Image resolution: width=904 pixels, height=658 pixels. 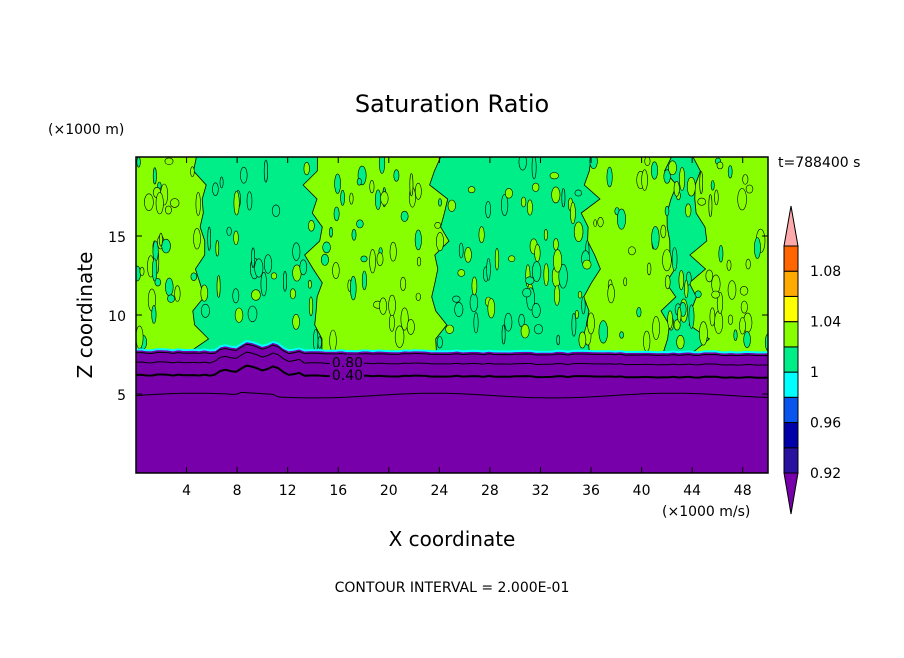 What do you see at coordinates (825, 323) in the screenshot?
I see `colorbar-tick-label: 1.04` at bounding box center [825, 323].